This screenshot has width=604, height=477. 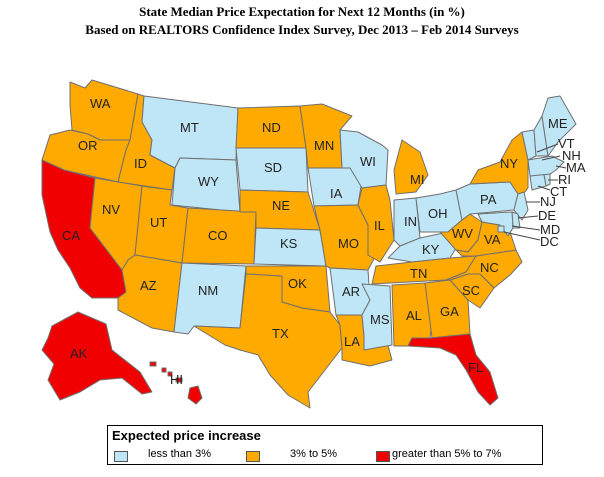 What do you see at coordinates (208, 290) in the screenshot?
I see `label-nm: NM` at bounding box center [208, 290].